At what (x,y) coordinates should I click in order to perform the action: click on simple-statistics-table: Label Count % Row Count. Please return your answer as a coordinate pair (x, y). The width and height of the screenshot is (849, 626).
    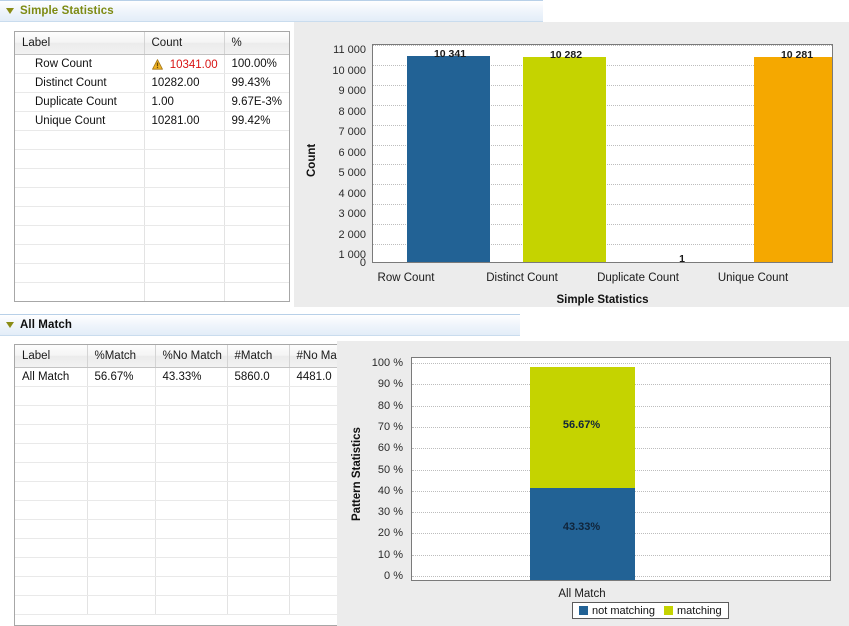
    Looking at the image, I should click on (152, 166).